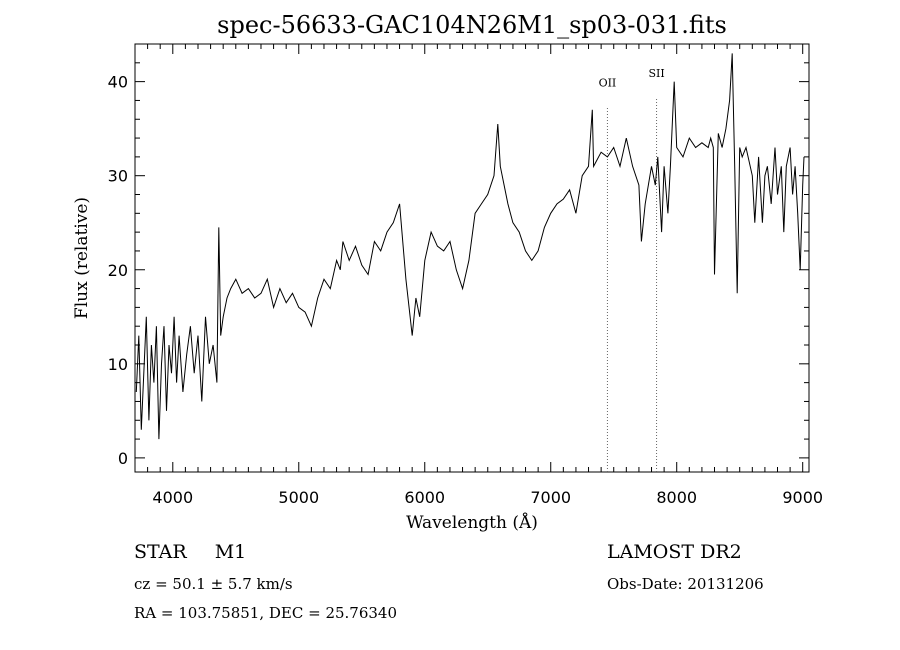 The width and height of the screenshot is (900, 650). I want to click on redshift-velocity: cz = 50.1 ± 5.7 km/s, so click(213, 584).